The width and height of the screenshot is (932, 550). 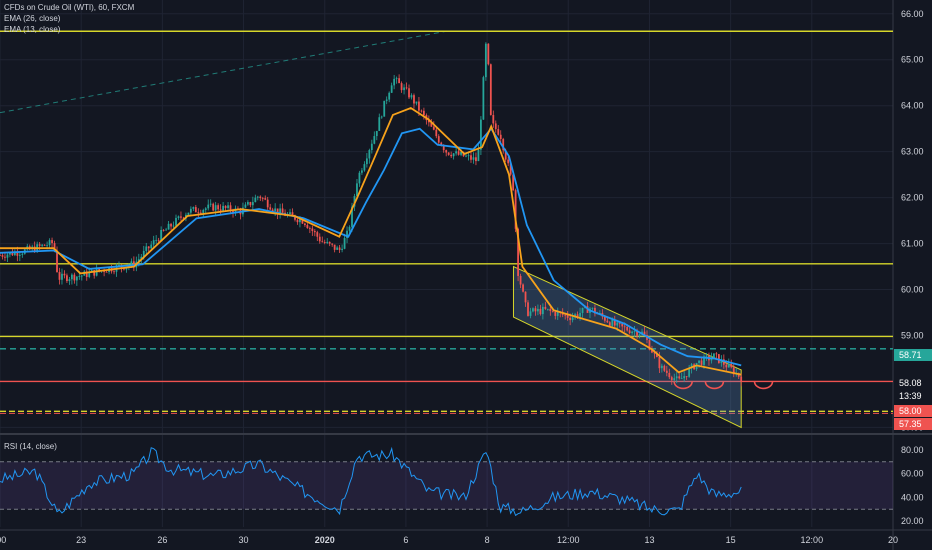 What do you see at coordinates (912, 450) in the screenshot?
I see `rsi-tick-label: 80.00` at bounding box center [912, 450].